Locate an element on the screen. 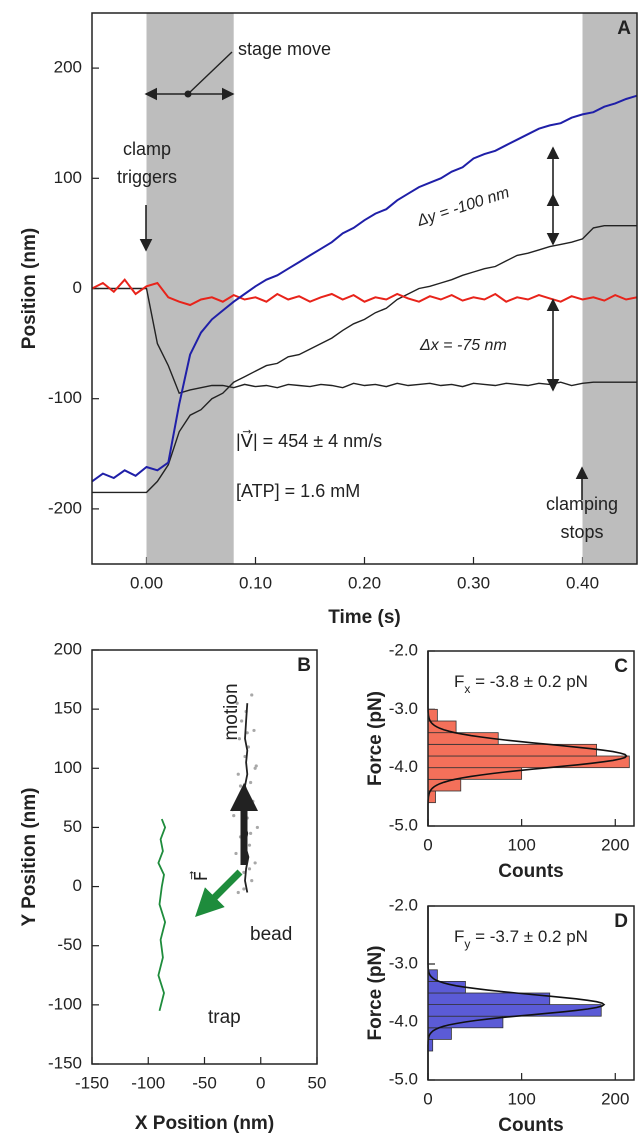 Image resolution: width=642 pixels, height=1139 pixels. fit-label: Fy = -3.7 ± 0.2 pN is located at coordinates (521, 939).